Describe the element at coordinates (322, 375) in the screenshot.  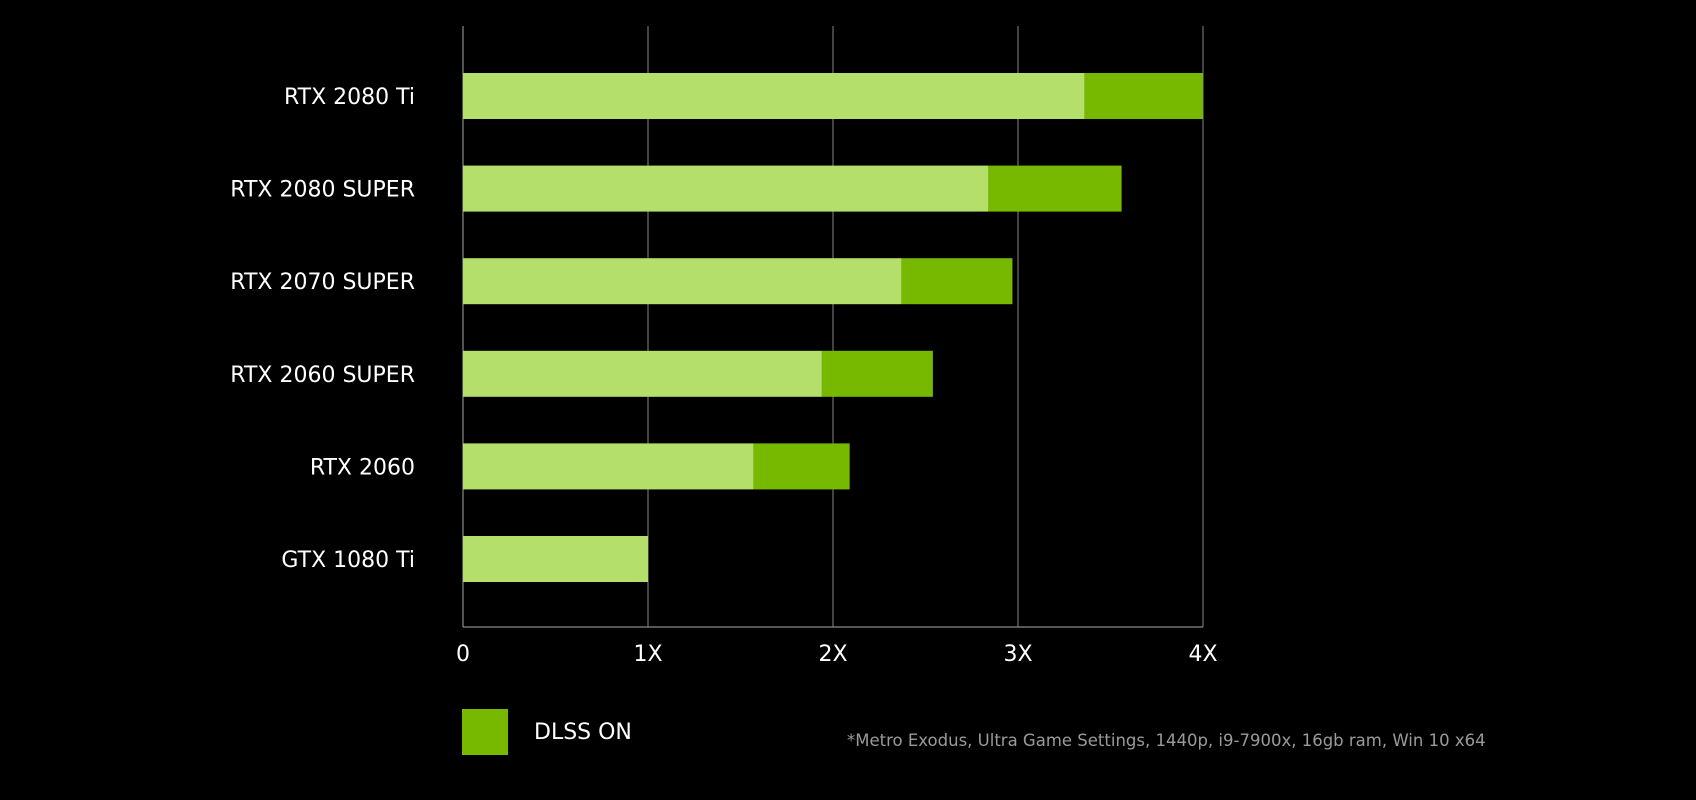
I see `category-label: RTX 2060 SUPER` at that location.